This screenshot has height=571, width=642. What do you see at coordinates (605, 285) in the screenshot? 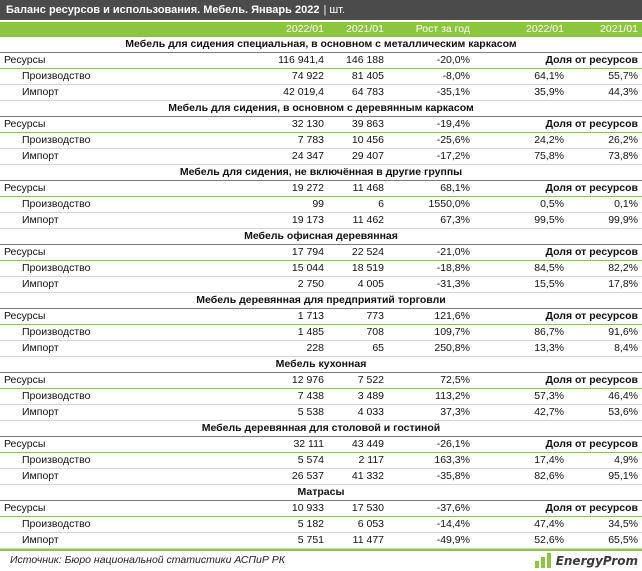
I see `share-2021: 17,8%` at bounding box center [605, 285].